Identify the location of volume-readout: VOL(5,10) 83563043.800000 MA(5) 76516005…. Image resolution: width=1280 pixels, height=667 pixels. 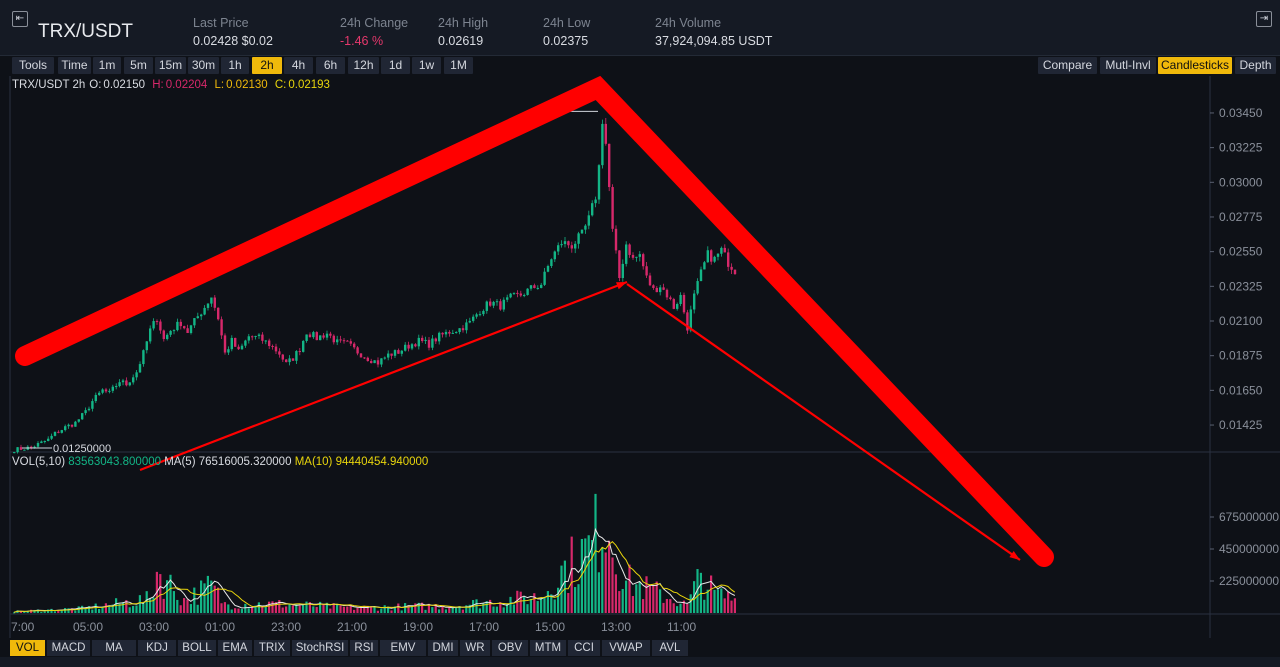
(220, 462).